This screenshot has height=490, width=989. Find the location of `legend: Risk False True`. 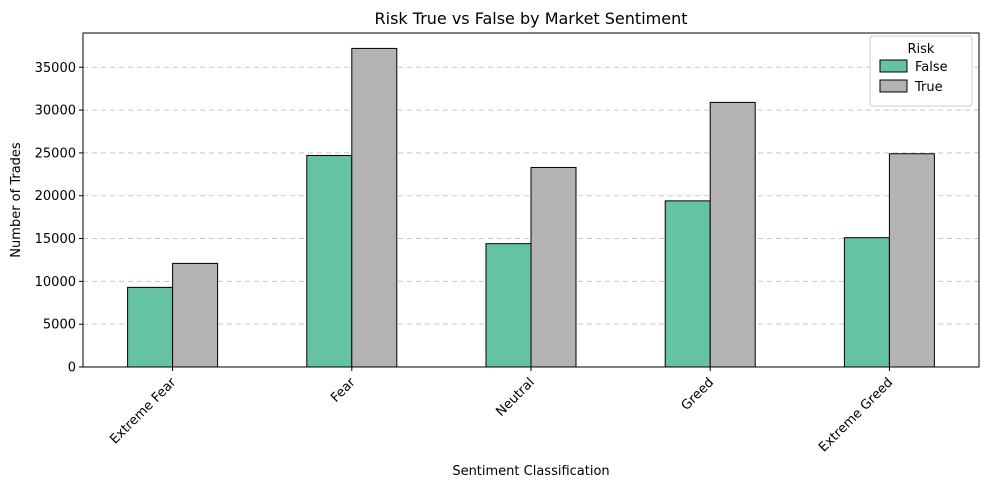

legend: Risk False True is located at coordinates (921, 71).